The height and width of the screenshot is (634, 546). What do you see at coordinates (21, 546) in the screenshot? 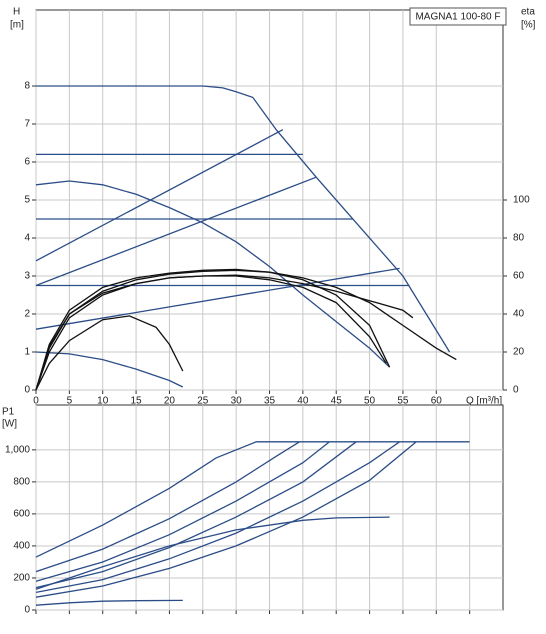
I see `y-tick-label: 400` at bounding box center [21, 546].